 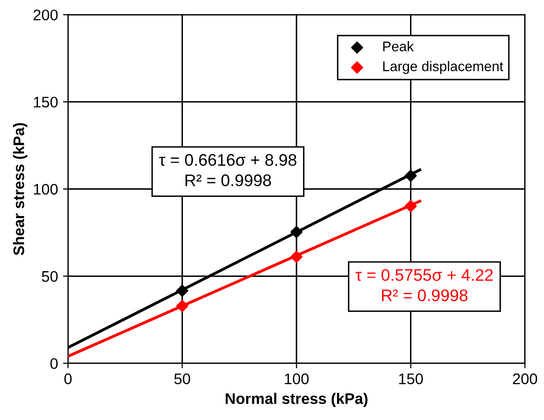 What do you see at coordinates (20, 189) in the screenshot?
I see `y-axis-title: Shear stress (kPa)` at bounding box center [20, 189].